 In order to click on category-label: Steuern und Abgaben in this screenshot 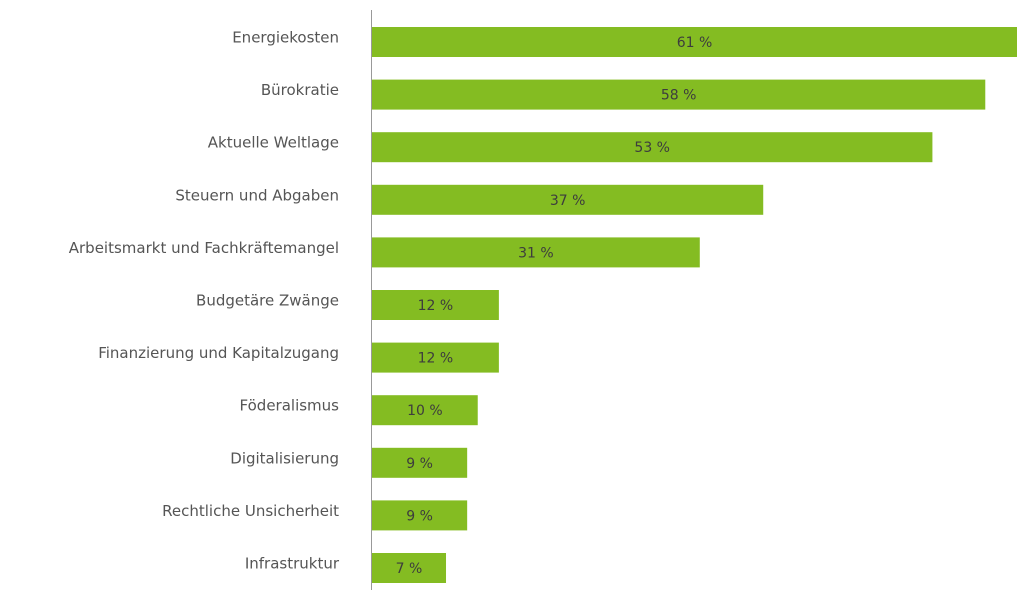, I will do `click(257, 195)`.